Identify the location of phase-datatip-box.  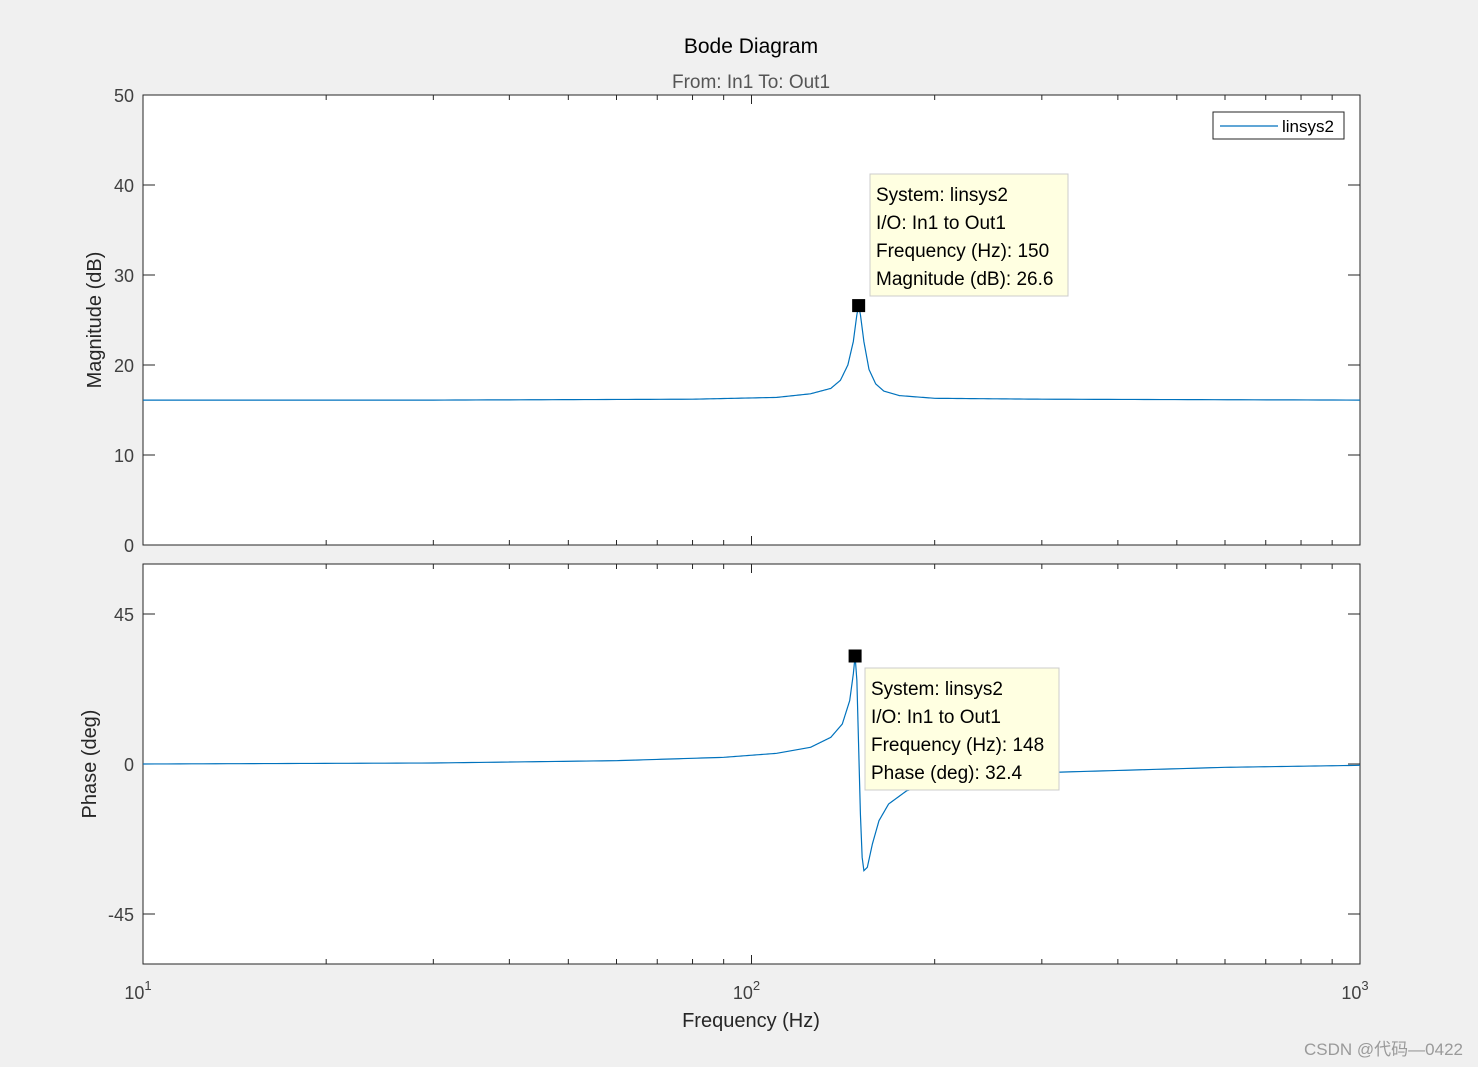
(962, 729).